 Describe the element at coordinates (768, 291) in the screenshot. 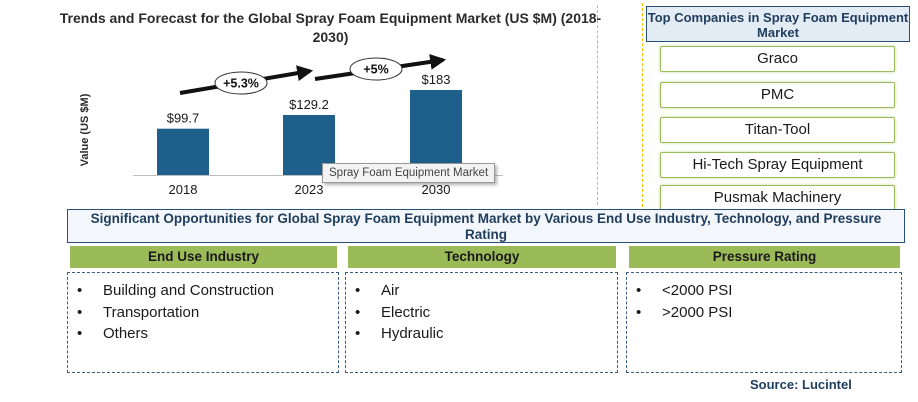

I see `list-item: • <2000 PSI` at that location.